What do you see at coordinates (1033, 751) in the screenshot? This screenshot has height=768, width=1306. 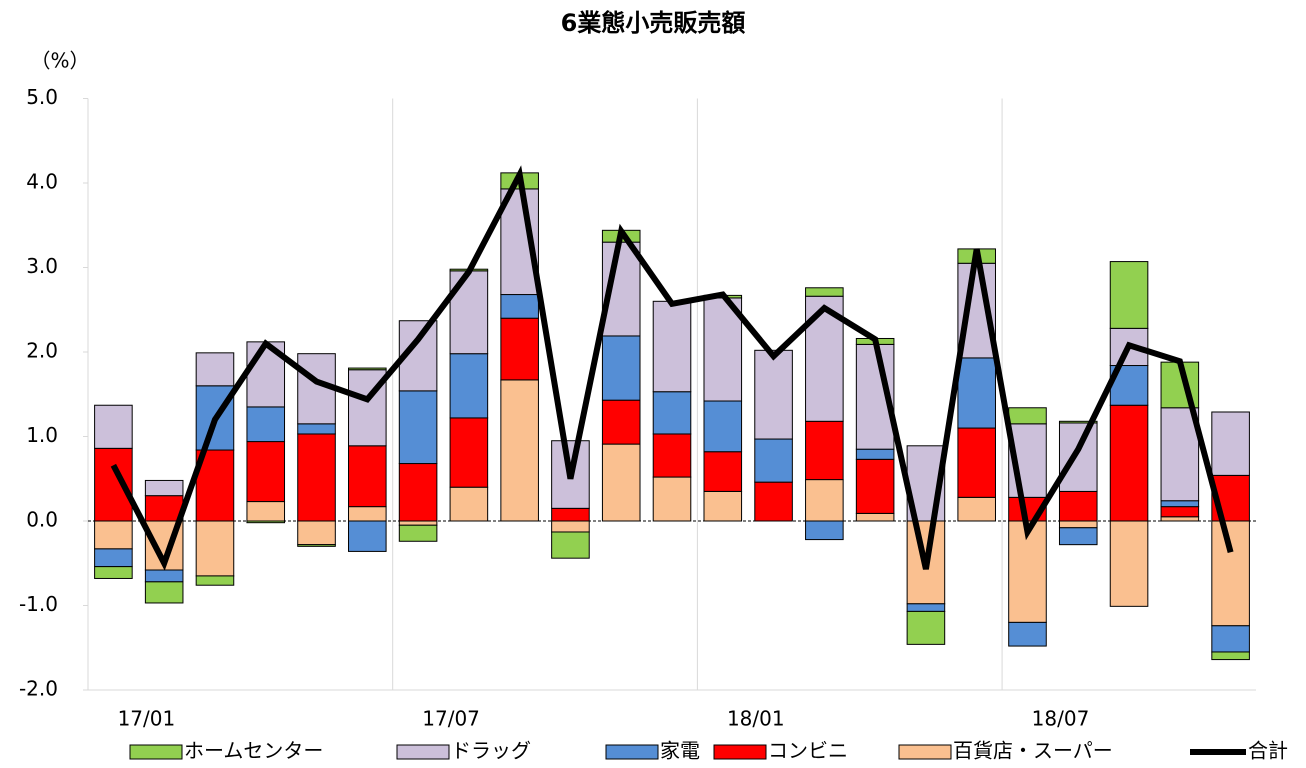 I see `legend-label: 百貨店・スーパー` at bounding box center [1033, 751].